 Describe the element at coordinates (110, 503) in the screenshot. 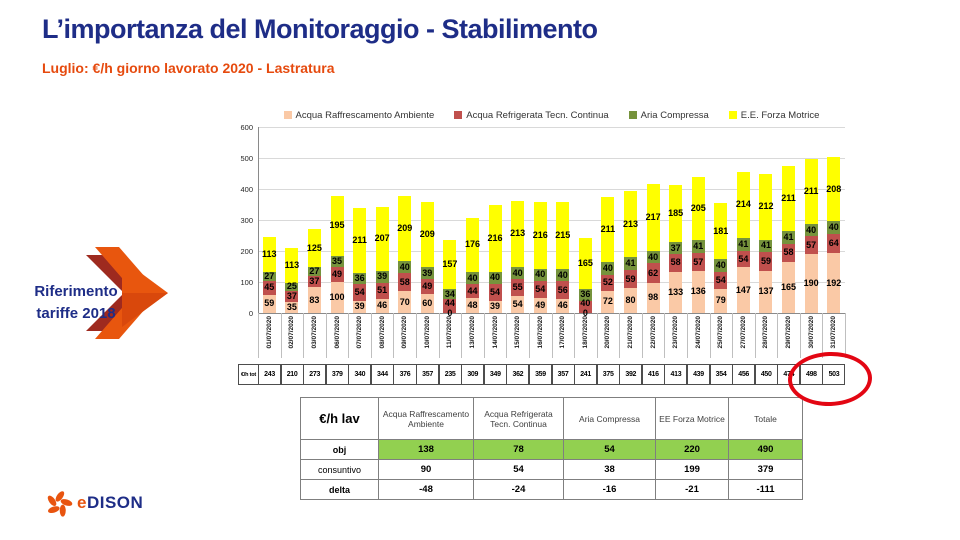

I see `edison-logo-text: eDISON` at that location.